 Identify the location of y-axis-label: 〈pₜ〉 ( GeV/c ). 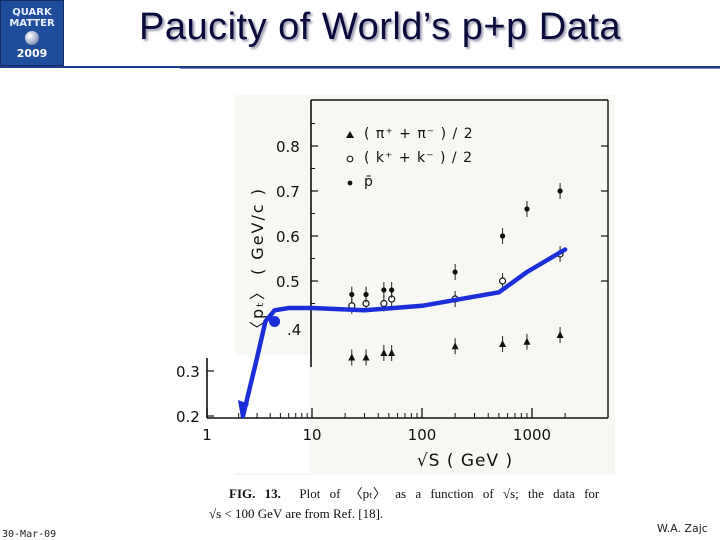
(257, 262).